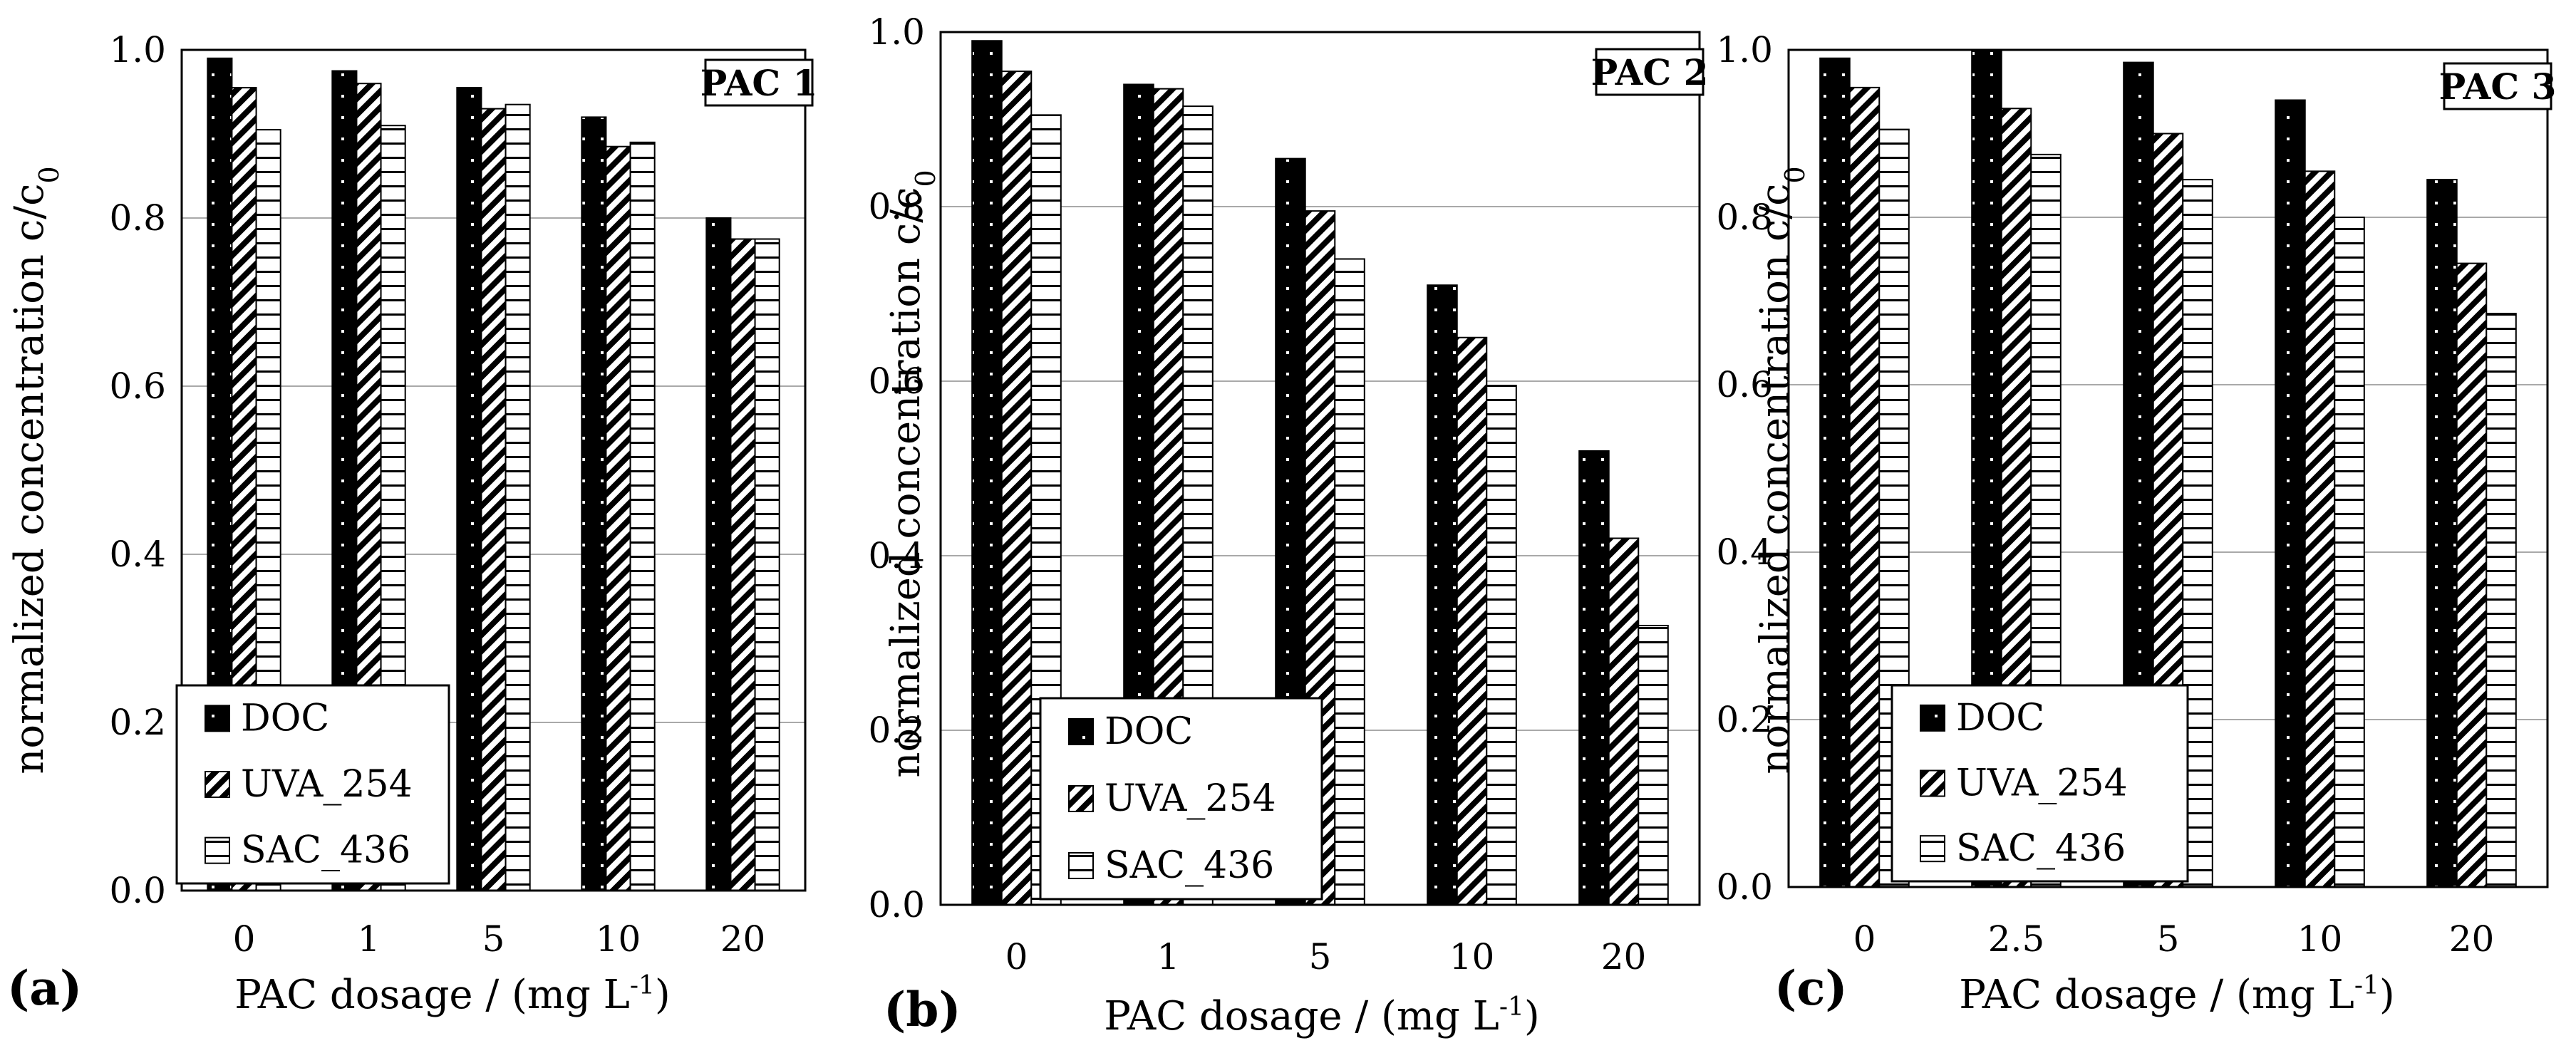 The image size is (2576, 1058). What do you see at coordinates (2016, 939) in the screenshot?
I see `x-tick-label: 2.5` at bounding box center [2016, 939].